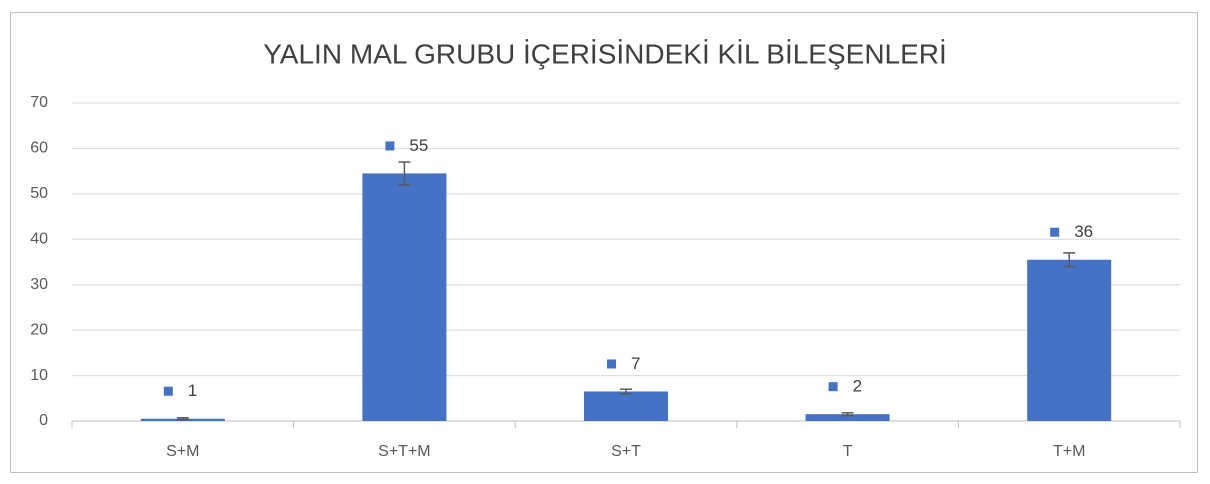  I want to click on x-tick-label: S+M, so click(182, 451).